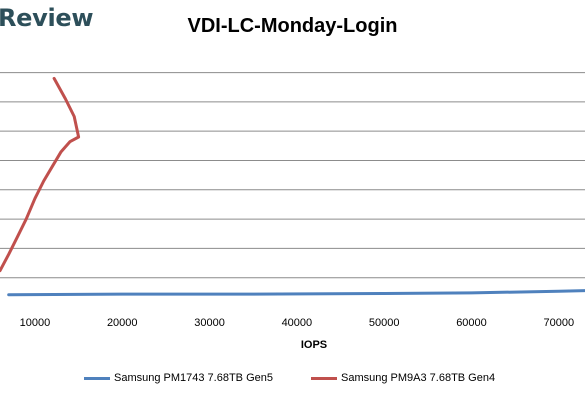 This screenshot has height=401, width=585. Describe the element at coordinates (122, 323) in the screenshot. I see `x-tick-label: 20000` at that location.